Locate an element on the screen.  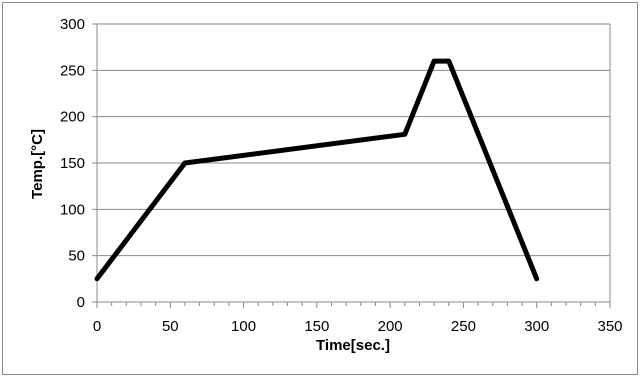
x-tick-label-250: 250 is located at coordinates (463, 326).